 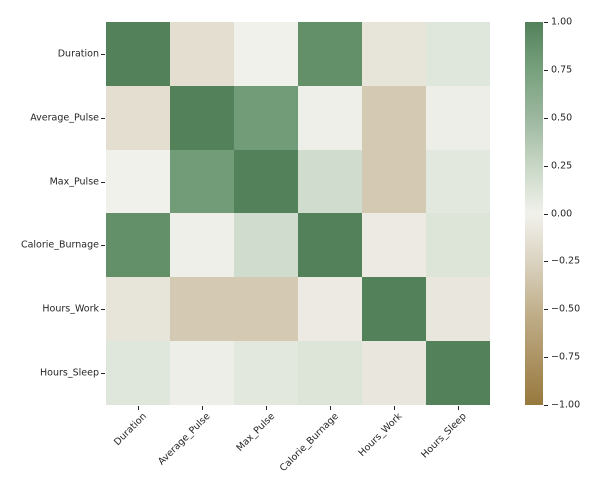 What do you see at coordinates (562, 213) in the screenshot?
I see `colorbar-tick-label: 0.00` at bounding box center [562, 213].